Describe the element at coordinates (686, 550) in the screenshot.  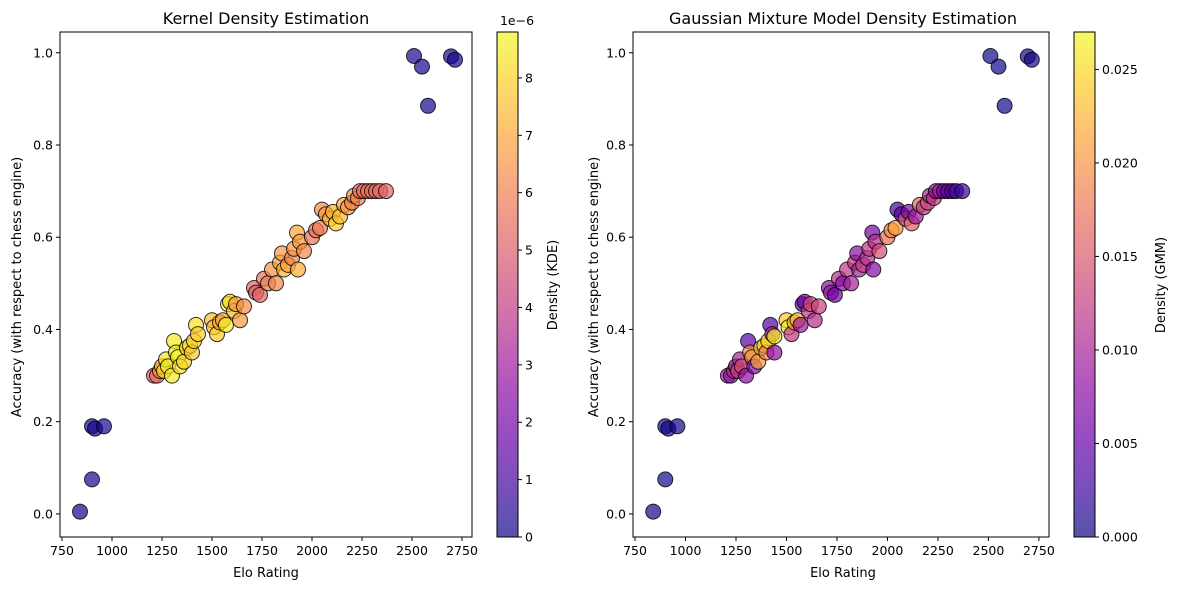
I see `gmm-x-tick-label: 1000` at that location.